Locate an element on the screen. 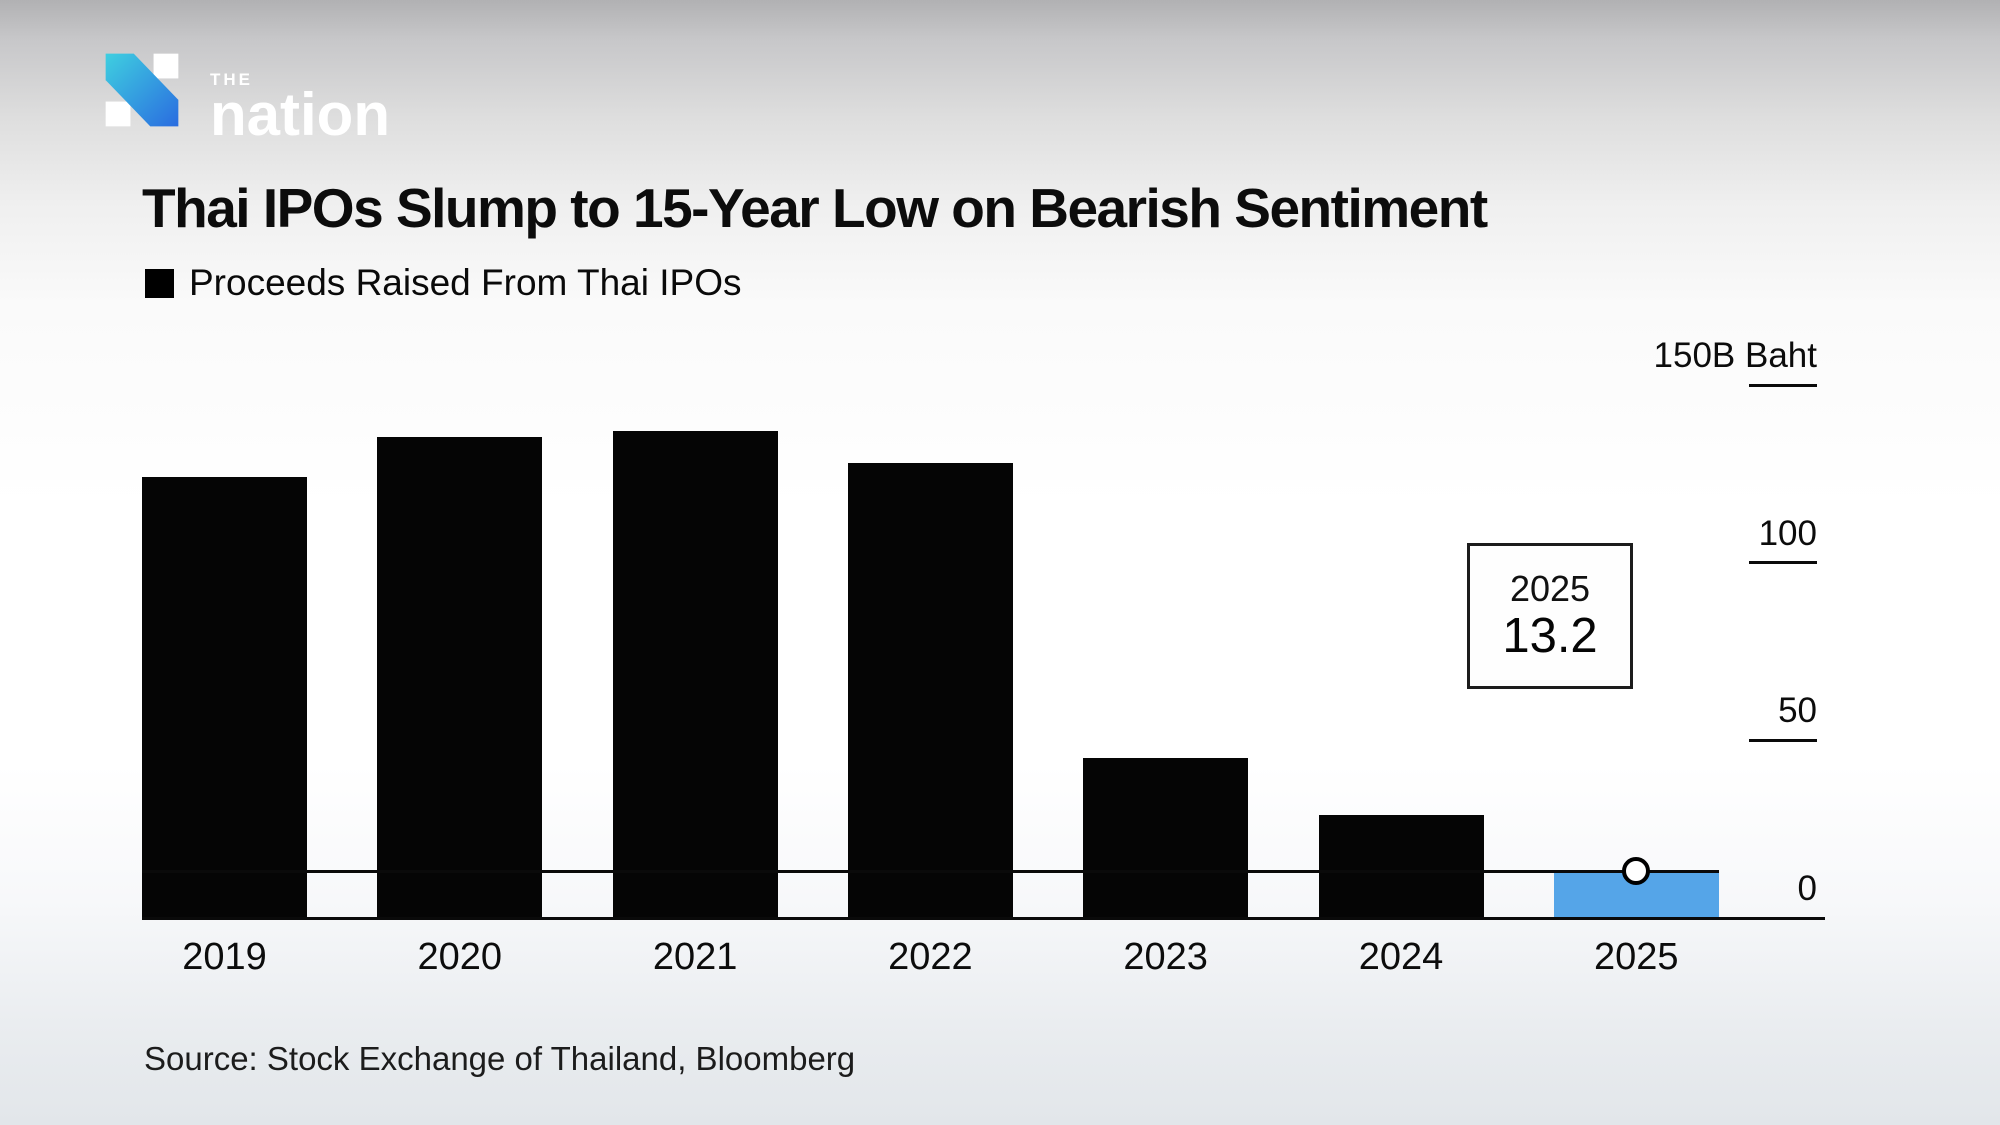 This screenshot has height=1125, width=2000. nation-logo-text: THE nation is located at coordinates (300, 100).